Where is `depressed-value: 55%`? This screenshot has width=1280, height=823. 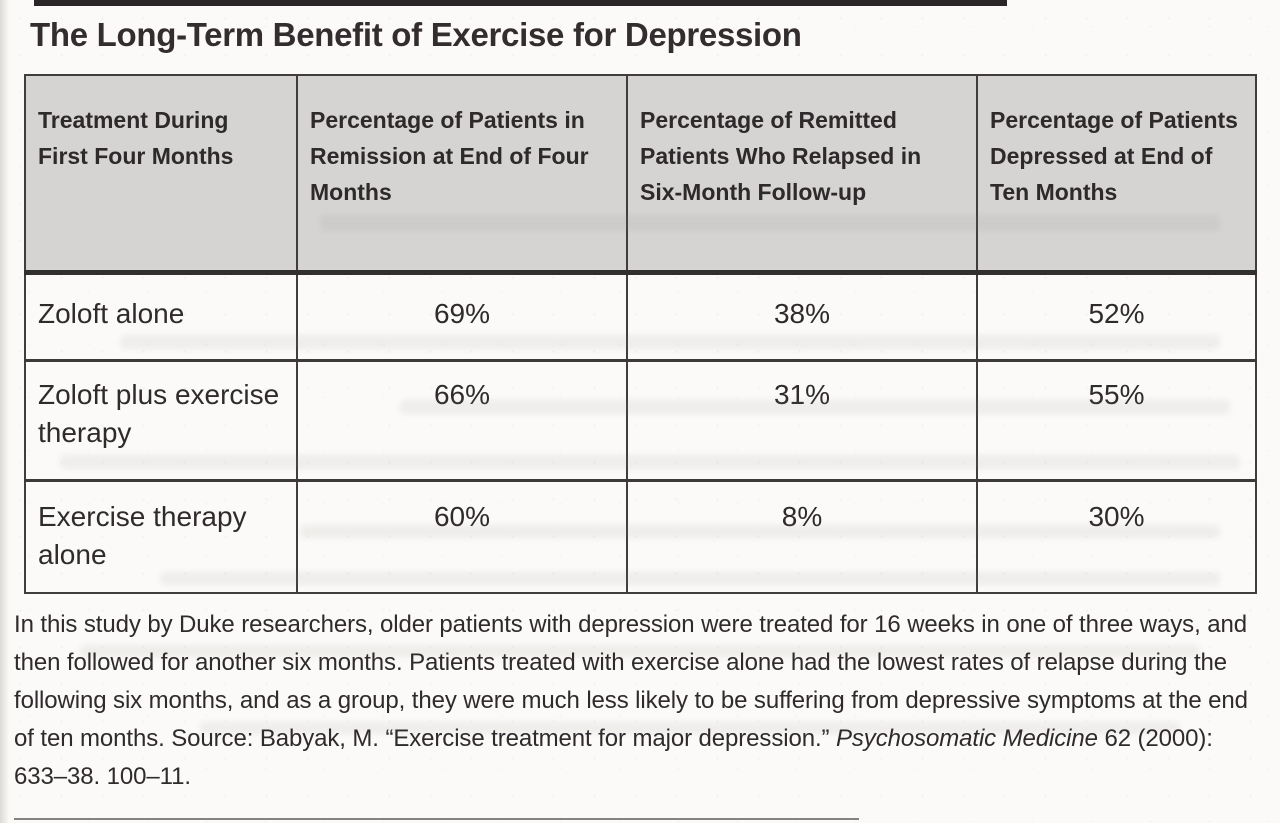 depressed-value: 55% is located at coordinates (1116, 420).